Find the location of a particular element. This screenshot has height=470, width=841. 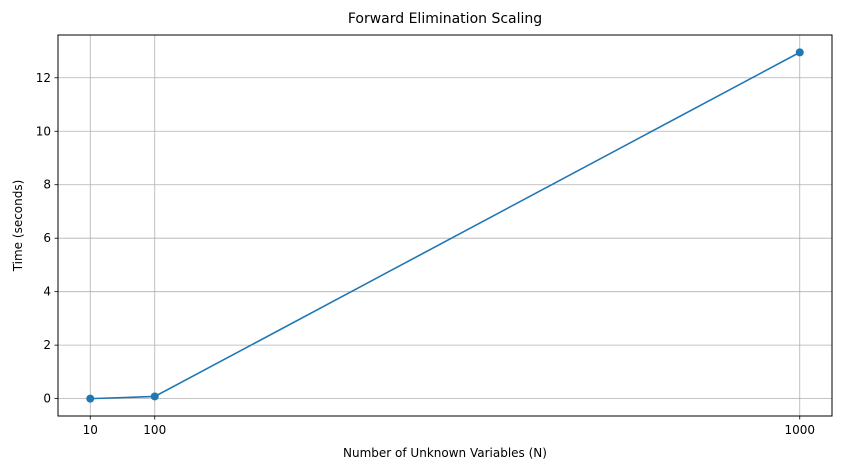

x-tick-label: 10 is located at coordinates (90, 430).